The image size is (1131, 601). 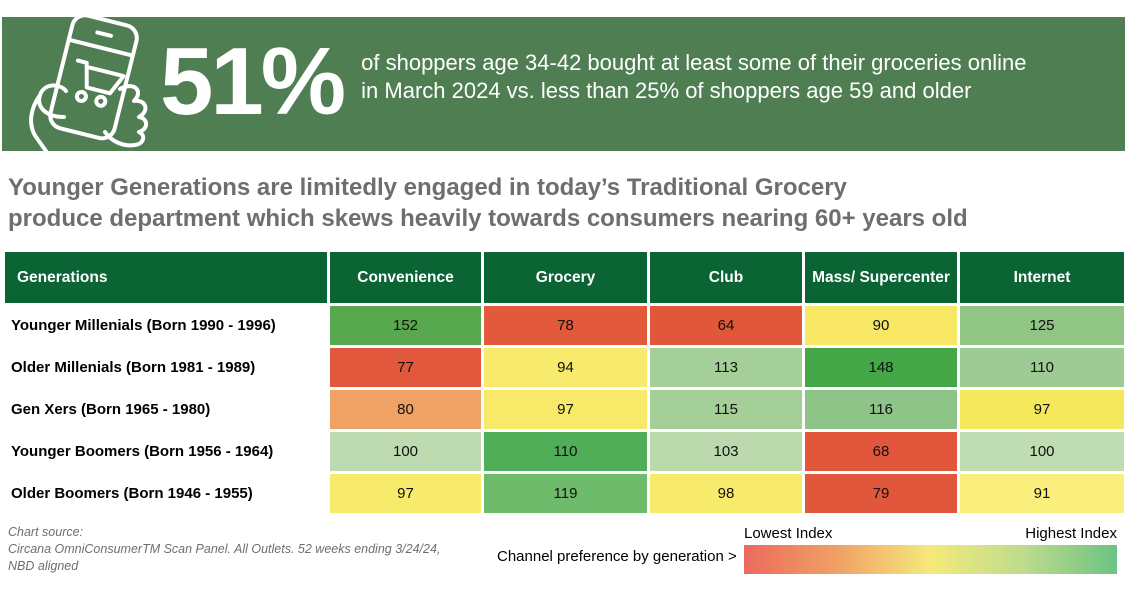 I want to click on chart-source-line1: Chart source:, so click(x=46, y=532).